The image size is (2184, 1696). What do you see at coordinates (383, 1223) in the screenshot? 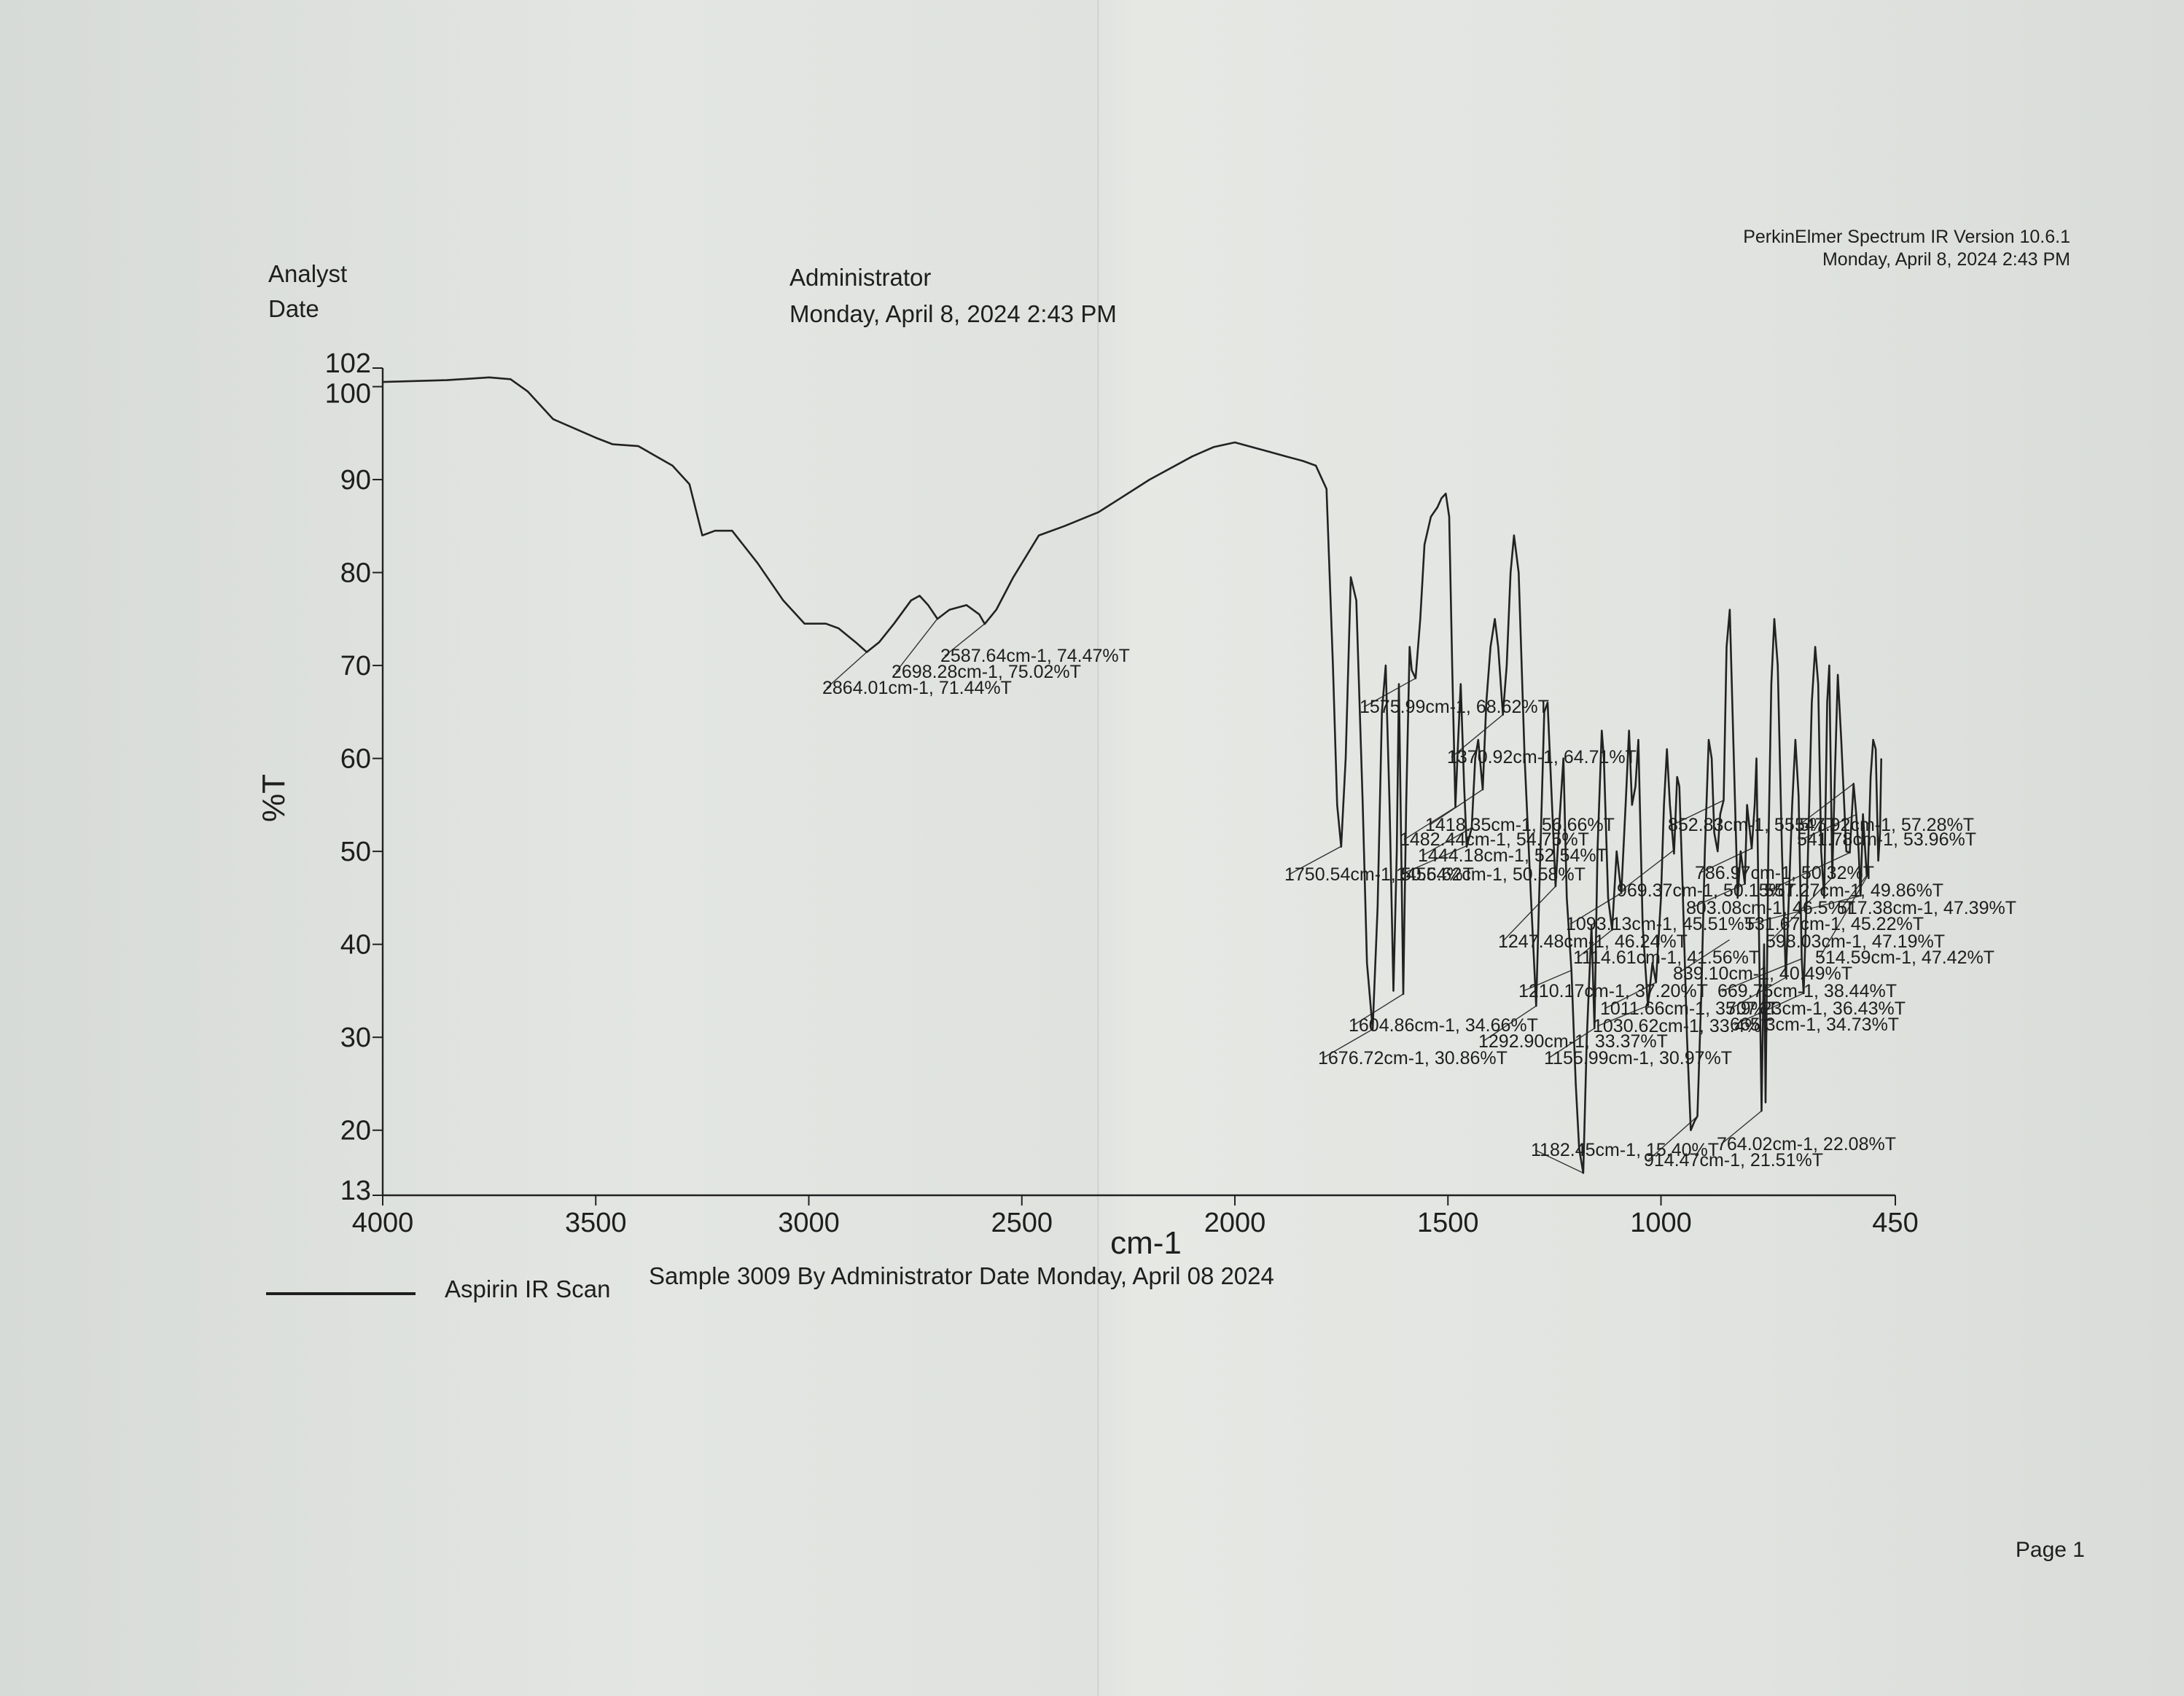
I see `x-tick-label: 4000` at bounding box center [383, 1223].